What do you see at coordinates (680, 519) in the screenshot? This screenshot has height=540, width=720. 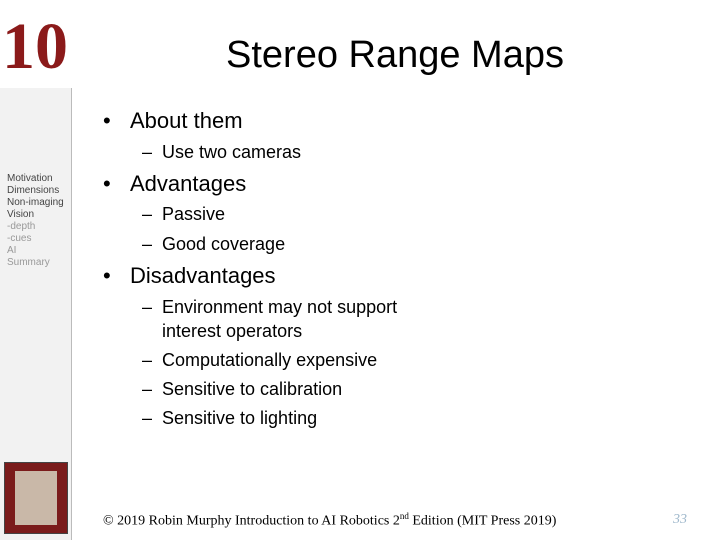 I see `page-number: 33` at bounding box center [680, 519].